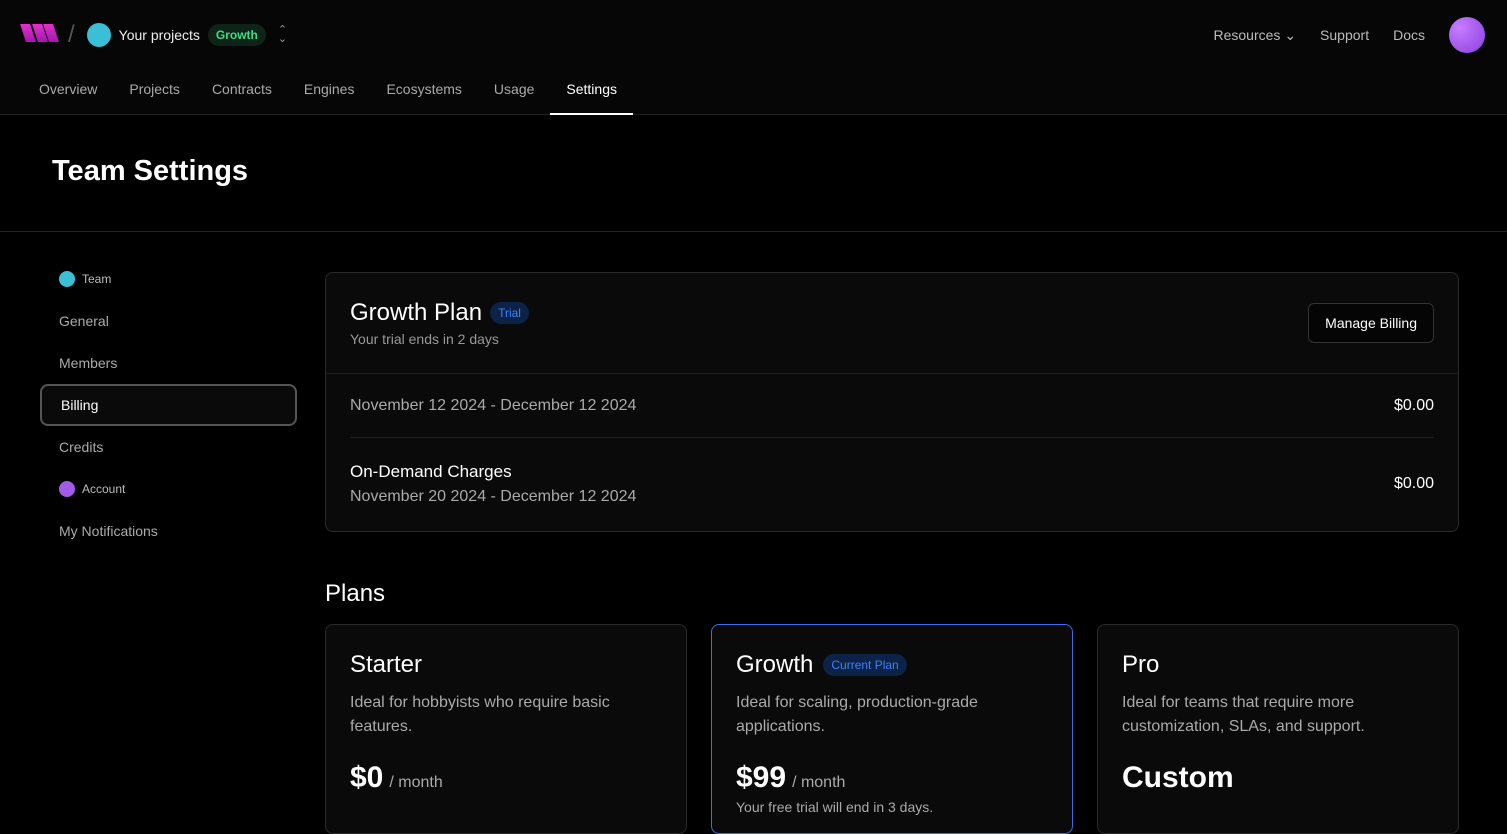 The width and height of the screenshot is (1507, 834). What do you see at coordinates (1409, 35) in the screenshot?
I see `docs-link: Docs` at bounding box center [1409, 35].